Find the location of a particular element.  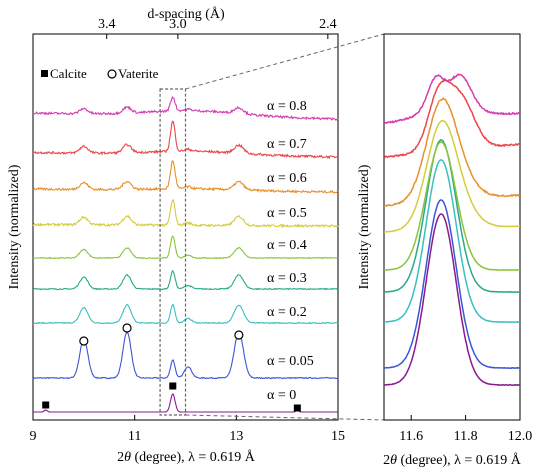

alpha-label: α = 0.6 is located at coordinates (287, 178).